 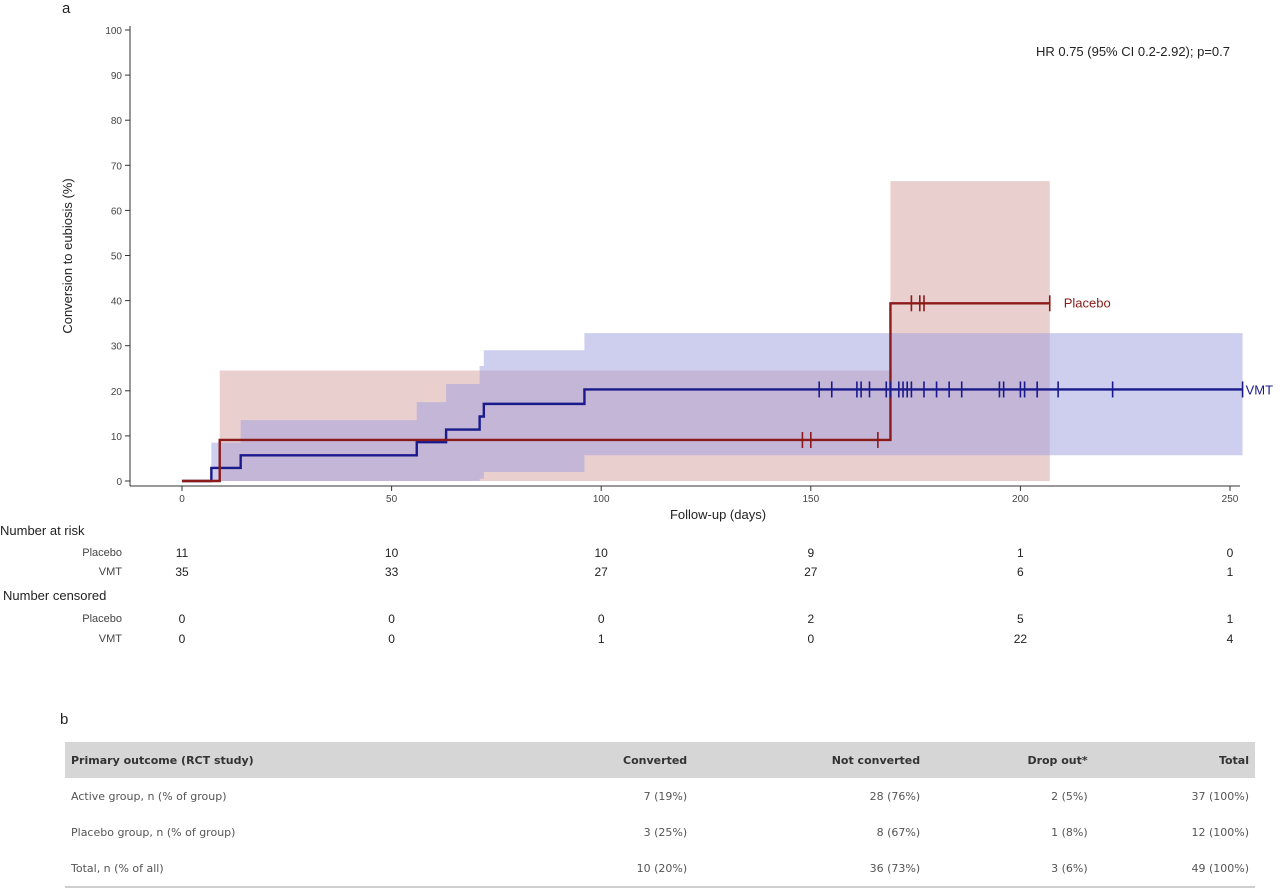 I want to click on y-tick-label: 90, so click(x=117, y=76).